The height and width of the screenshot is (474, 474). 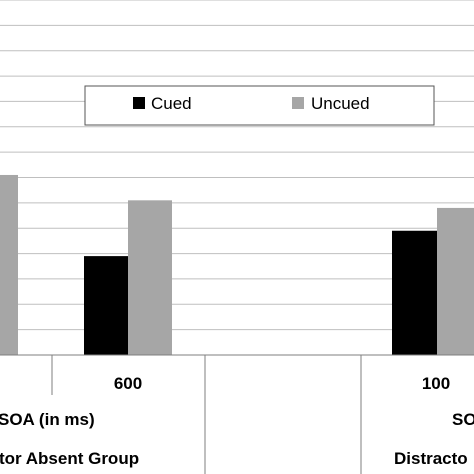 I want to click on legend-label-cued: Cued, so click(x=171, y=103).